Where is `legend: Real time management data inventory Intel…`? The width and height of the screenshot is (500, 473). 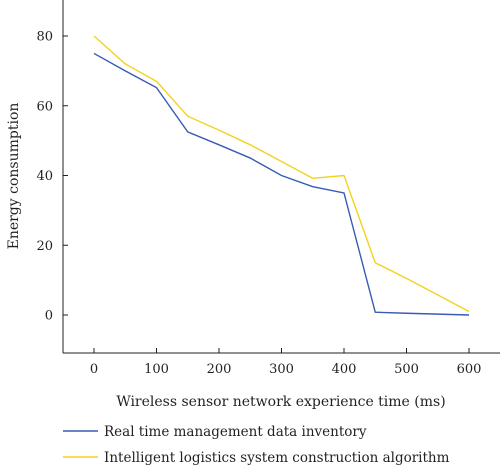 legend: Real time management data inventory Intel… is located at coordinates (256, 445).